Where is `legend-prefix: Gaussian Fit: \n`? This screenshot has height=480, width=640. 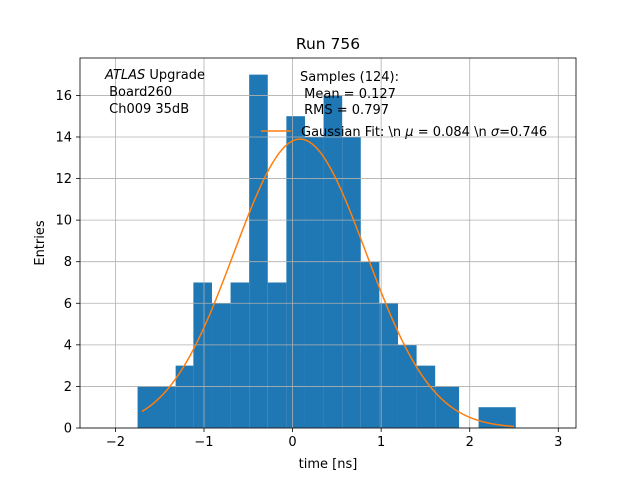
legend-prefix: Gaussian Fit: \n is located at coordinates (353, 132).